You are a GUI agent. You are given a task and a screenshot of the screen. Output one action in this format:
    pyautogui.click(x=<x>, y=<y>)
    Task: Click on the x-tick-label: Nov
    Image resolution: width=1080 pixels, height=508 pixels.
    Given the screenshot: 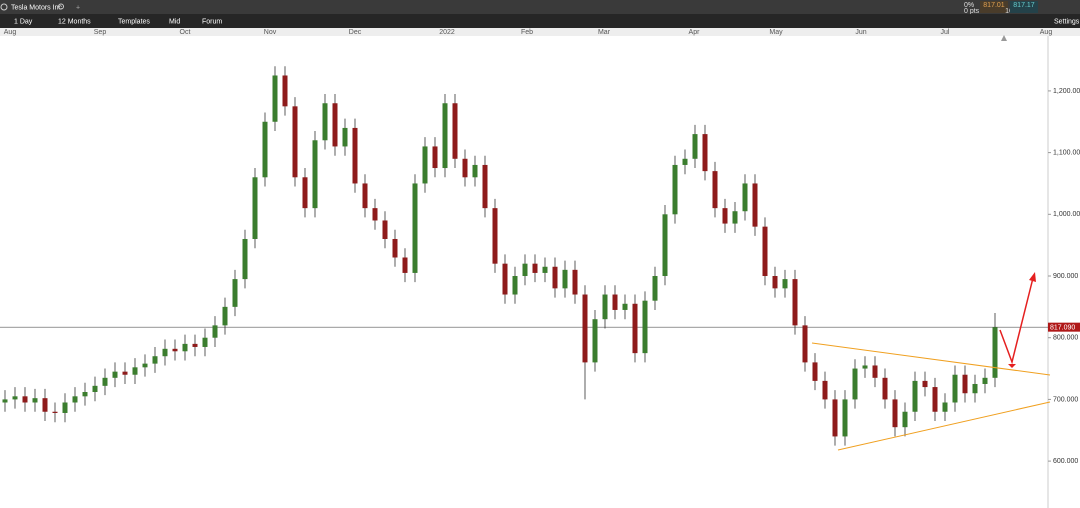 What is the action you would take?
    pyautogui.click(x=270, y=32)
    